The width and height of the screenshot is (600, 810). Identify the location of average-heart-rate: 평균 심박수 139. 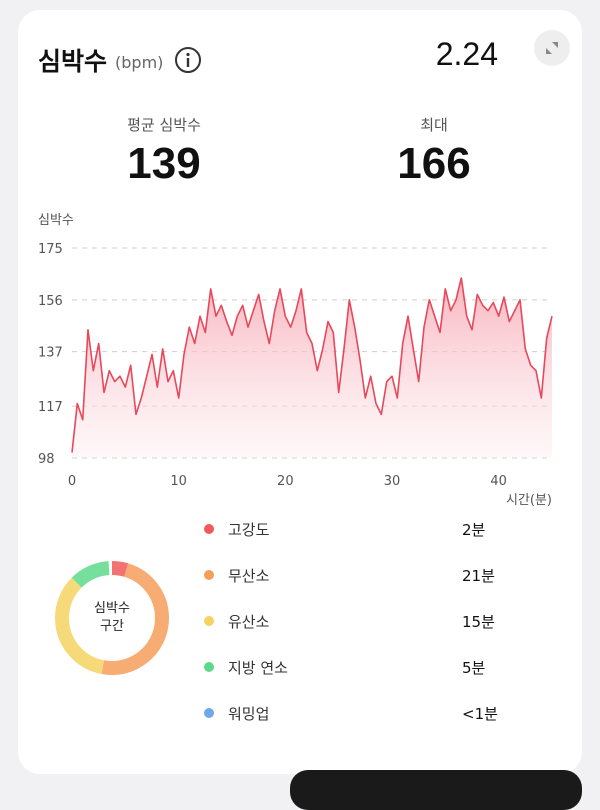
(164, 151).